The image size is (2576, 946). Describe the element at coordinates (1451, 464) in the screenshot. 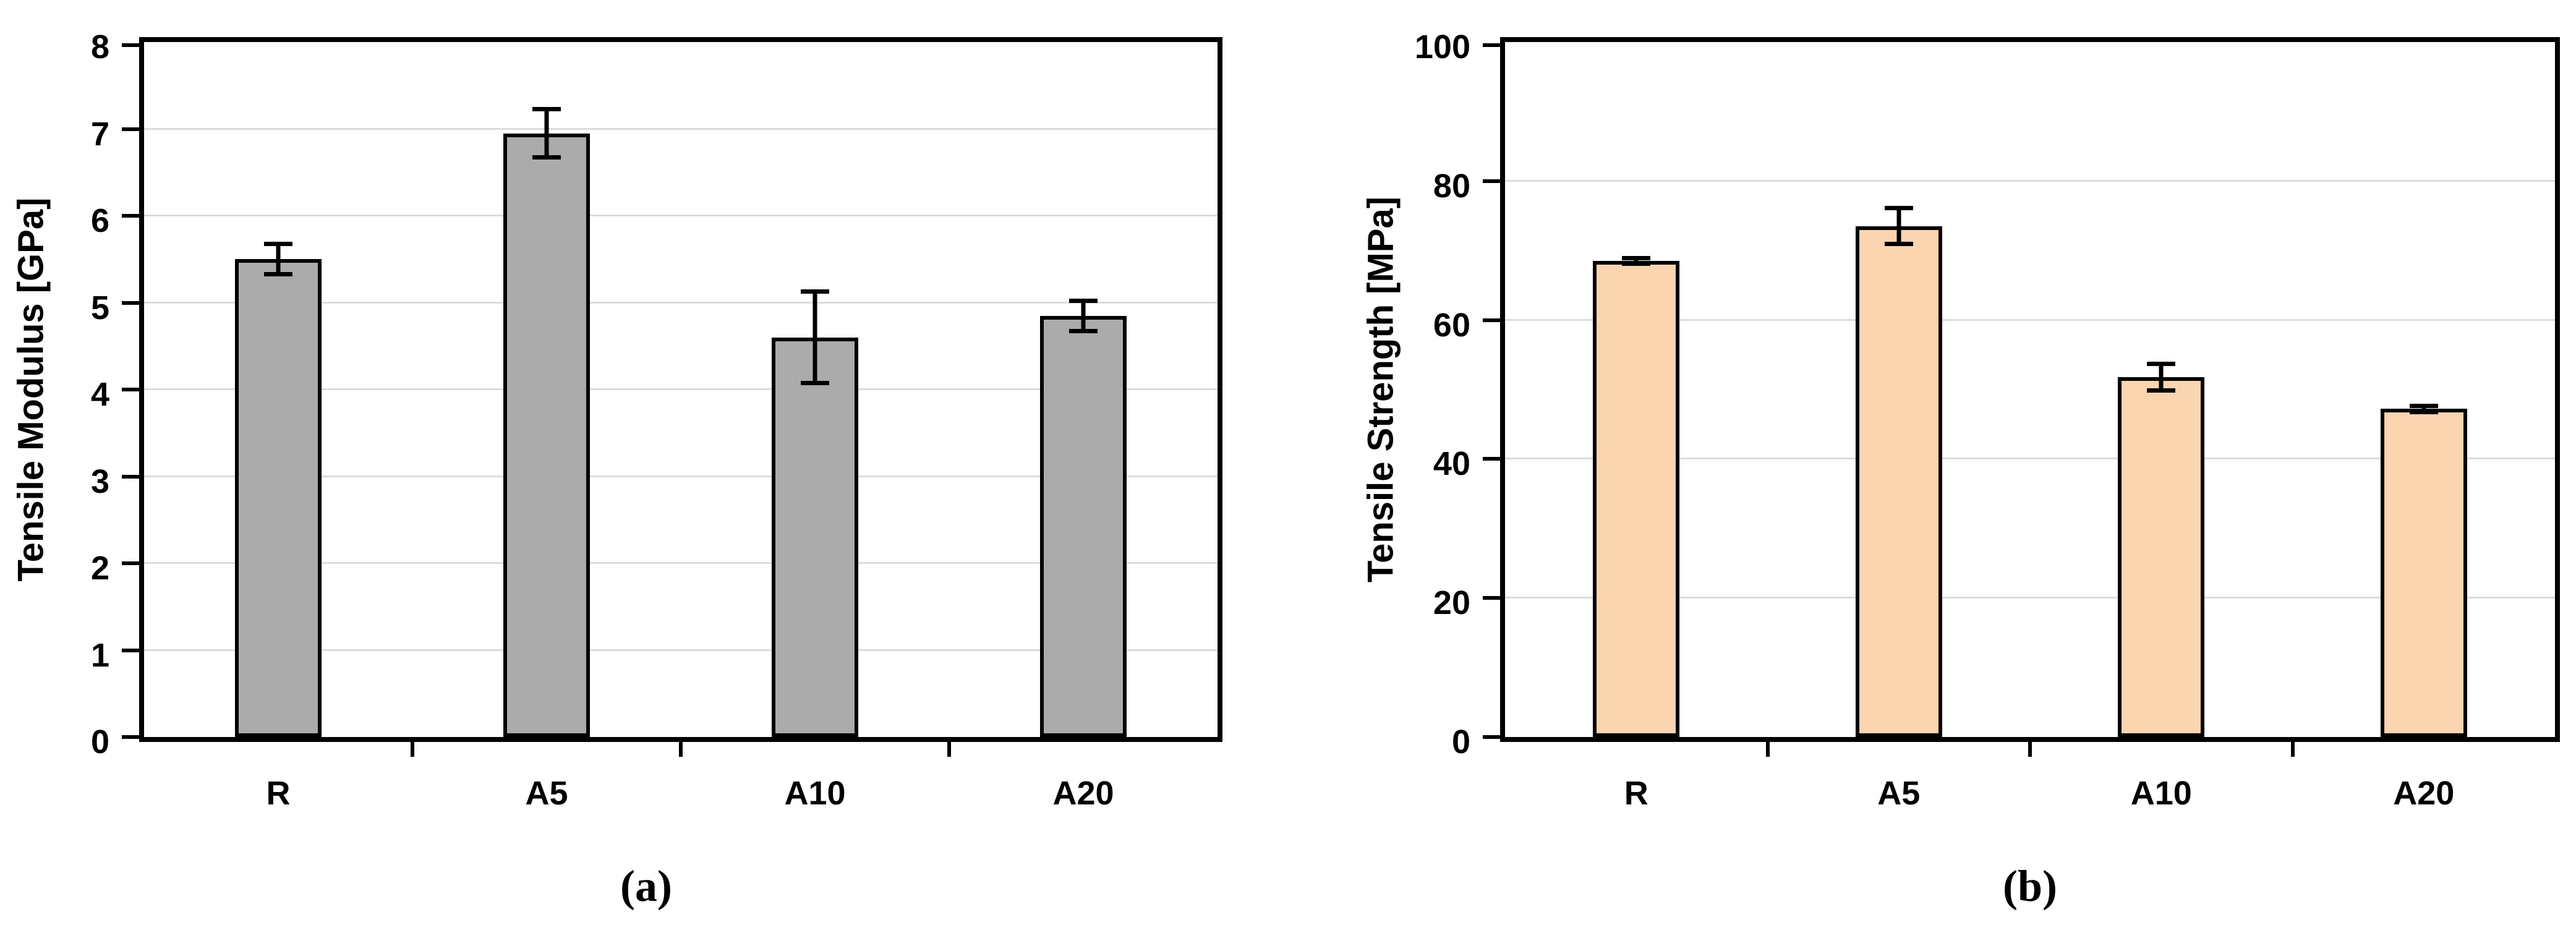

I see `y-tick-label: 40` at that location.